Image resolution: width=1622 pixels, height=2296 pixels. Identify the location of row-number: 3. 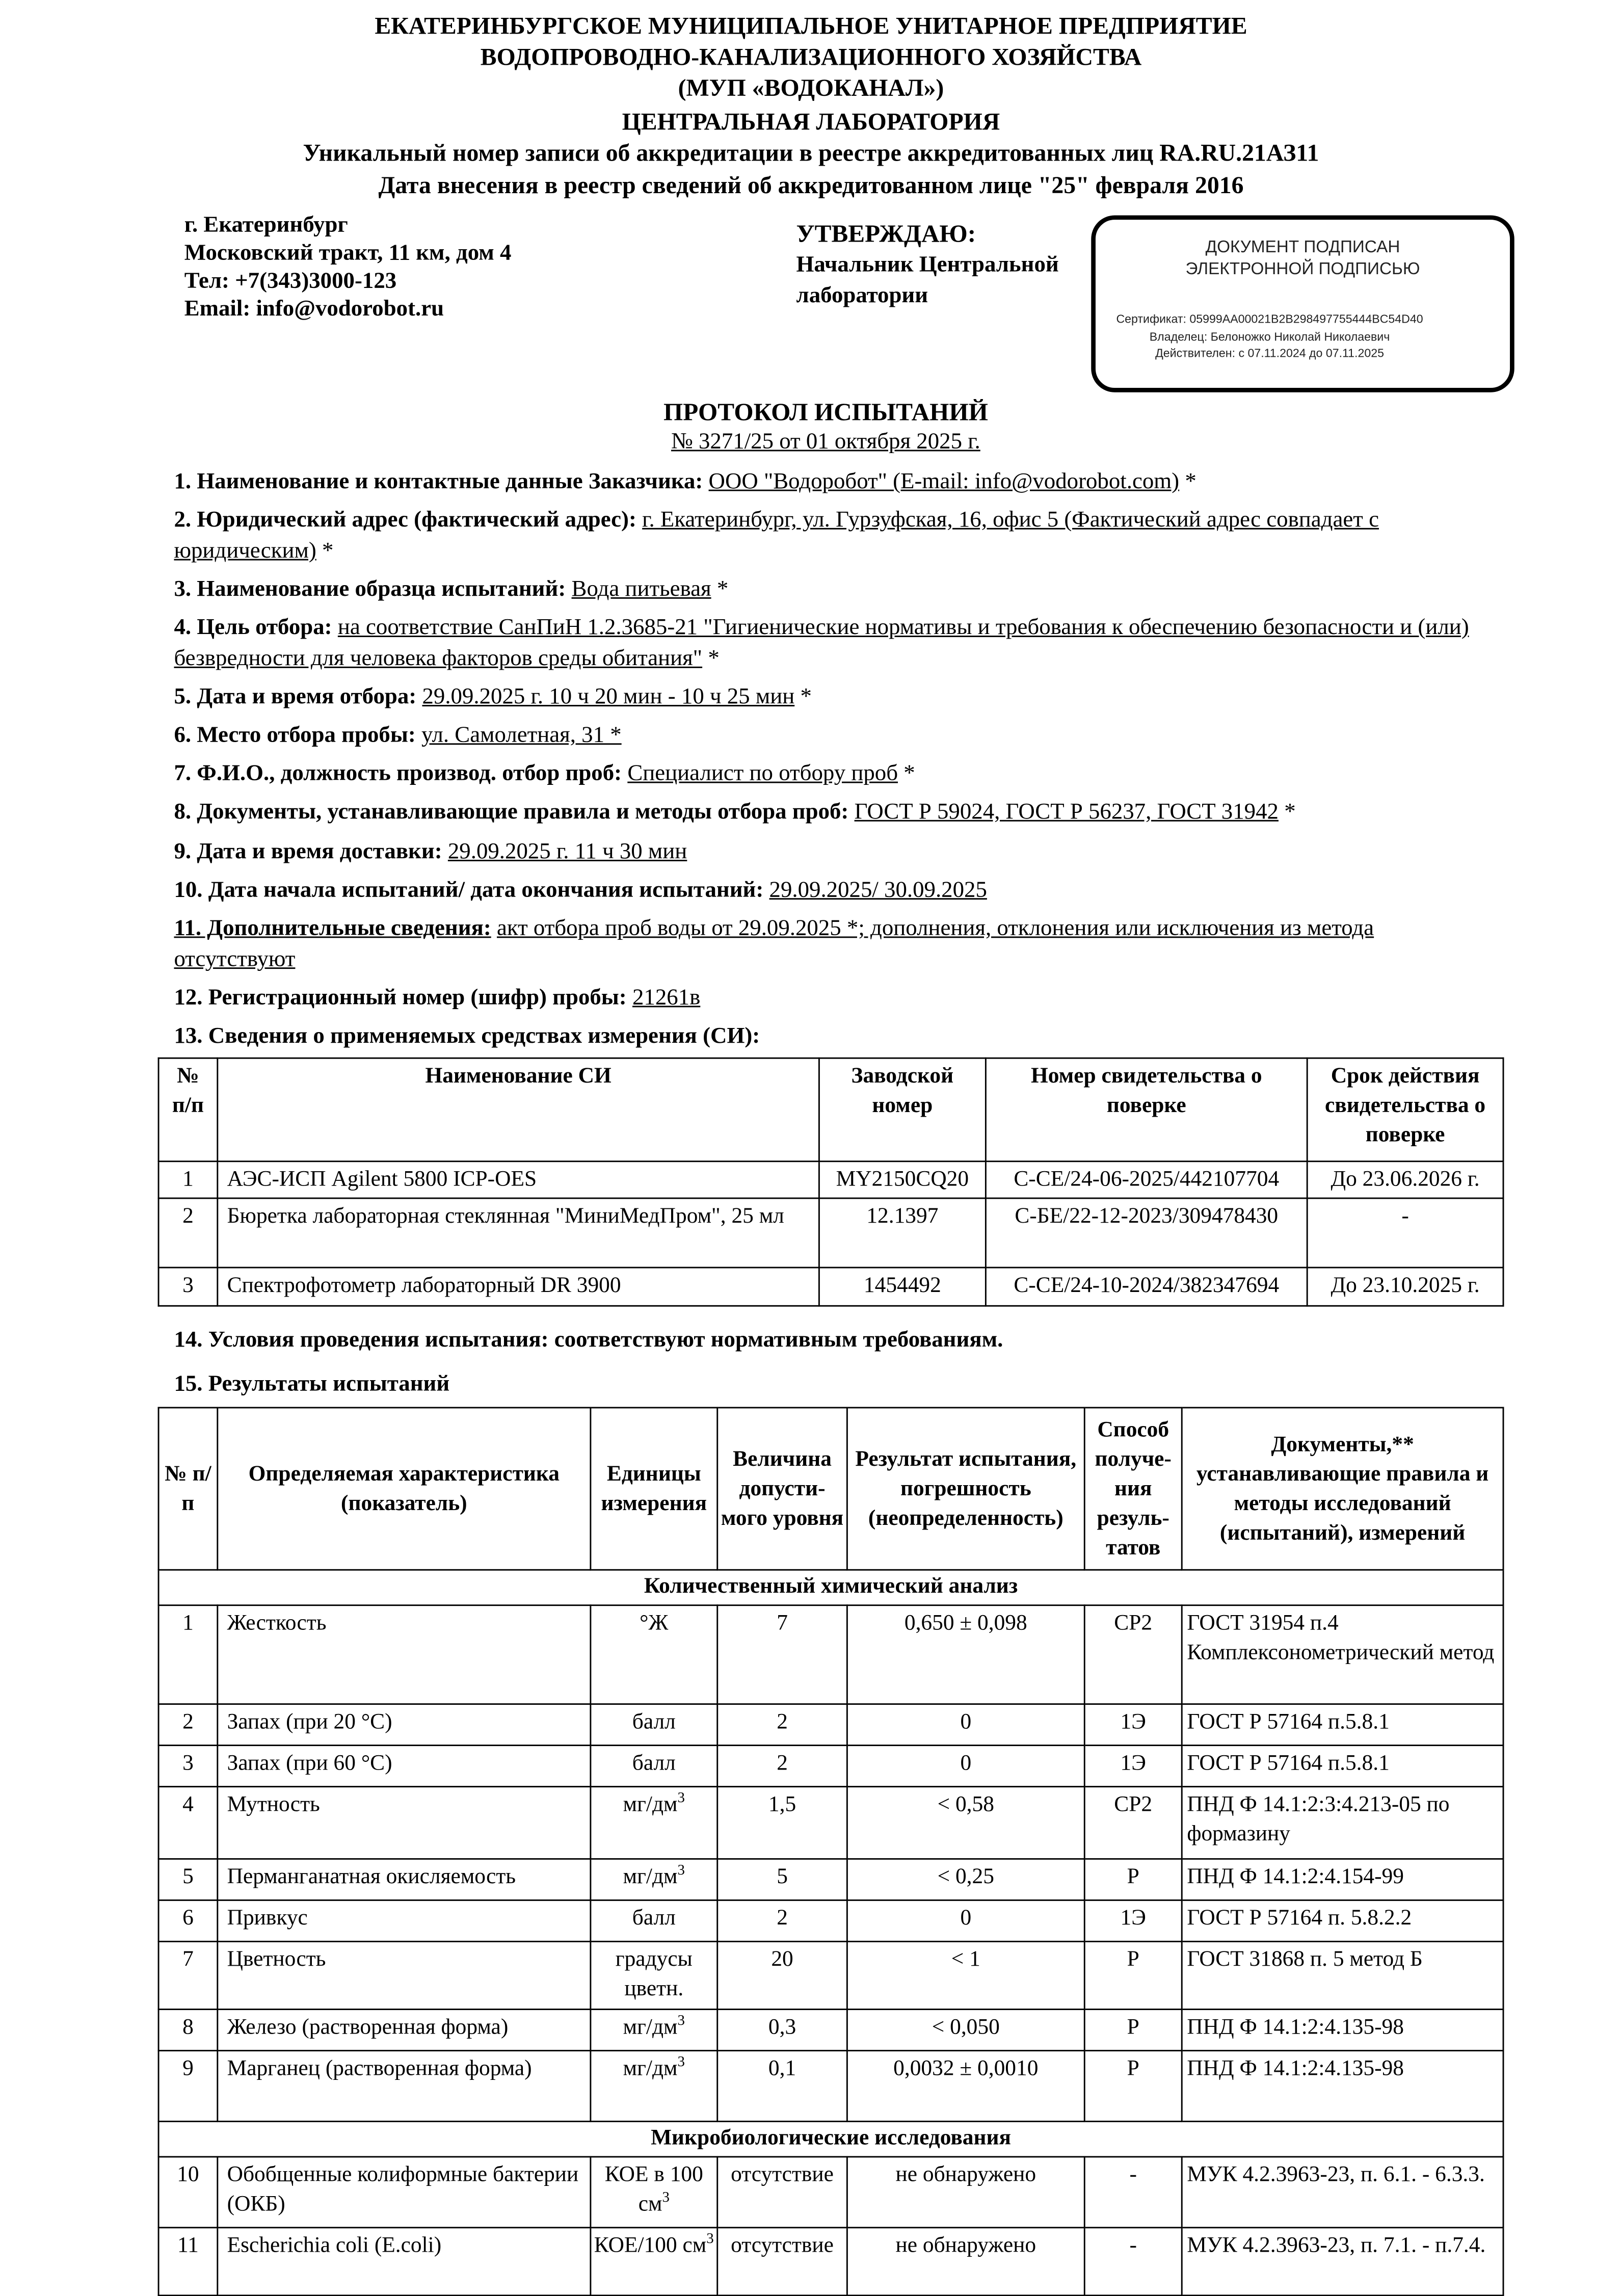
(188, 1766).